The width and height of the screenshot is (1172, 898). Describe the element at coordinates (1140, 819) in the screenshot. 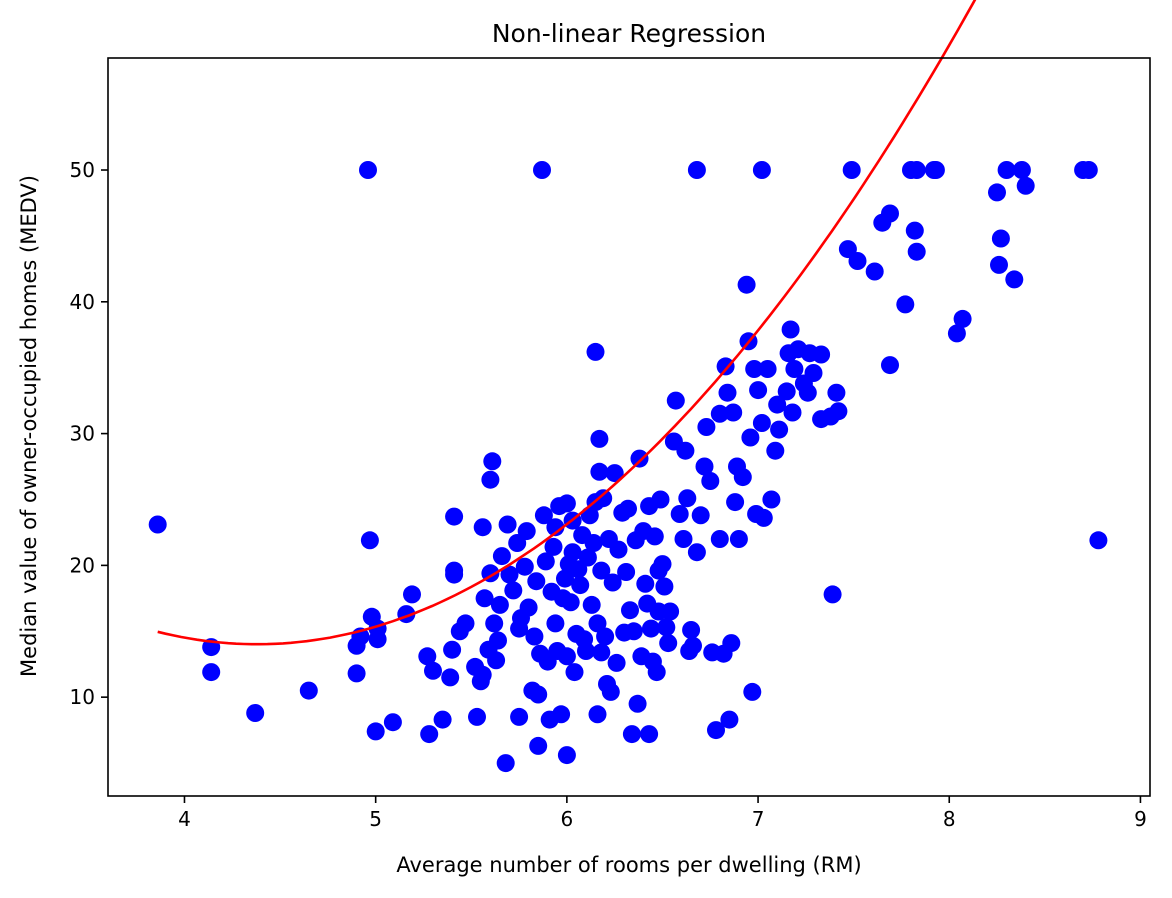

I see `x-tick-label: 9` at that location.